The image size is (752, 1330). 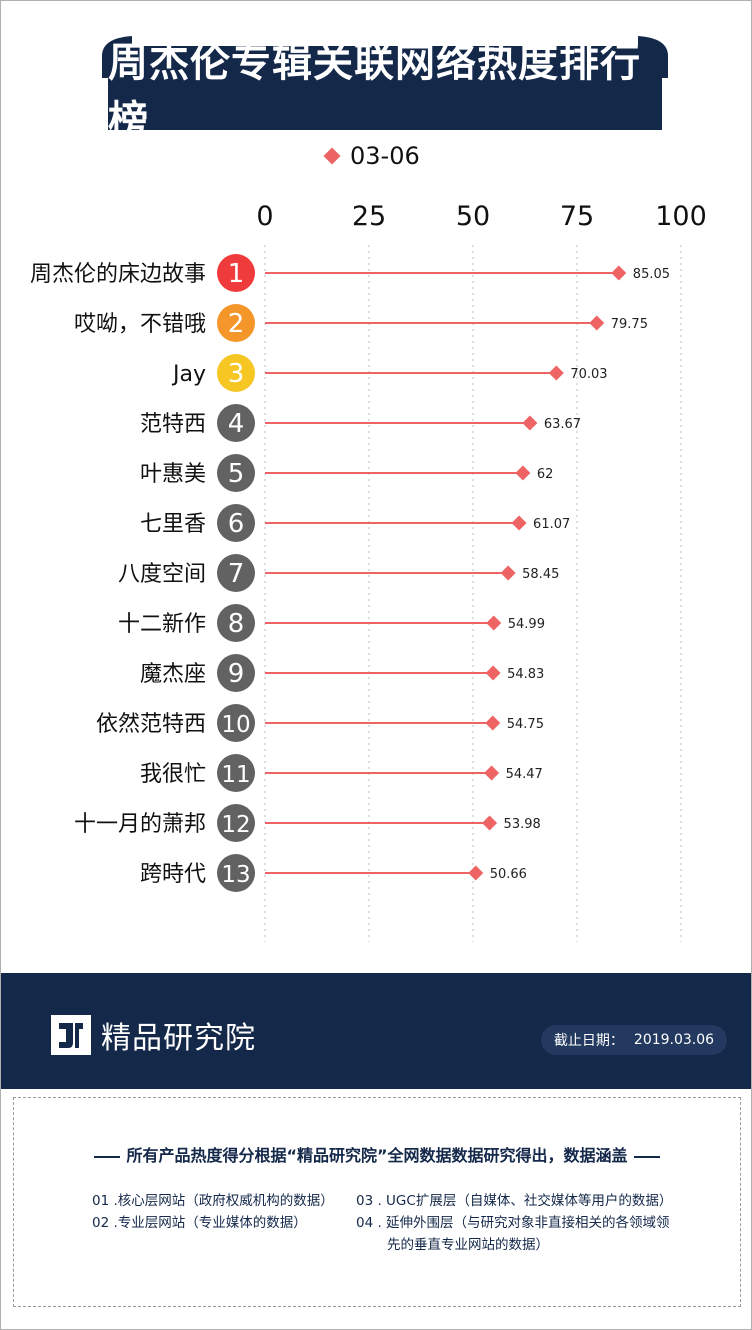 I want to click on data-label: 61.07, so click(x=551, y=524).